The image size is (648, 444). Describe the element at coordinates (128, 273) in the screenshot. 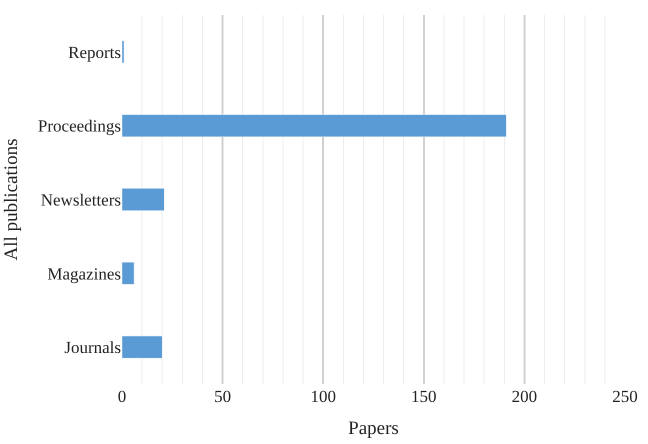

I see `bar` at that location.